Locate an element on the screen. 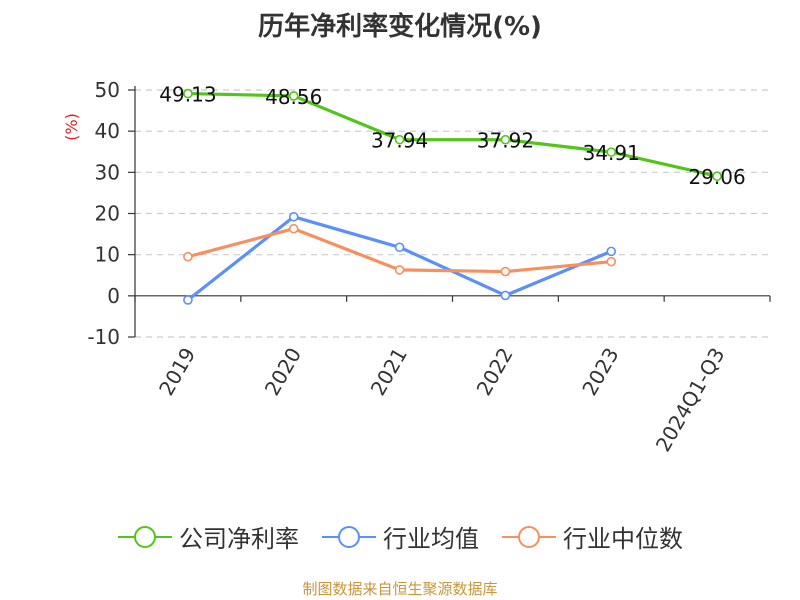 The image size is (800, 600). y-tick-label: 10 is located at coordinates (107, 255).